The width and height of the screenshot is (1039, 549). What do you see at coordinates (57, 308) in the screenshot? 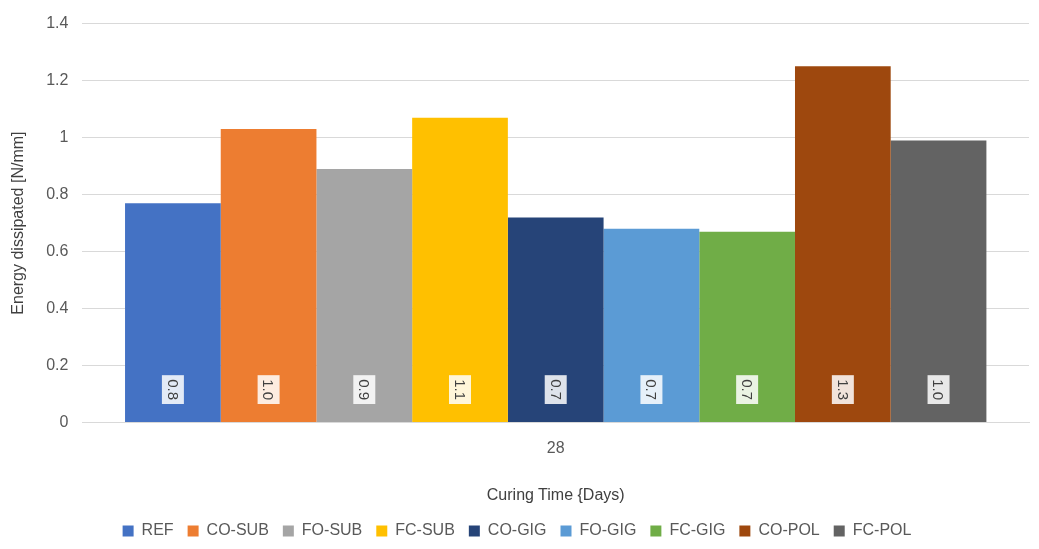
I see `y-tick-label: 0.4` at bounding box center [57, 308].